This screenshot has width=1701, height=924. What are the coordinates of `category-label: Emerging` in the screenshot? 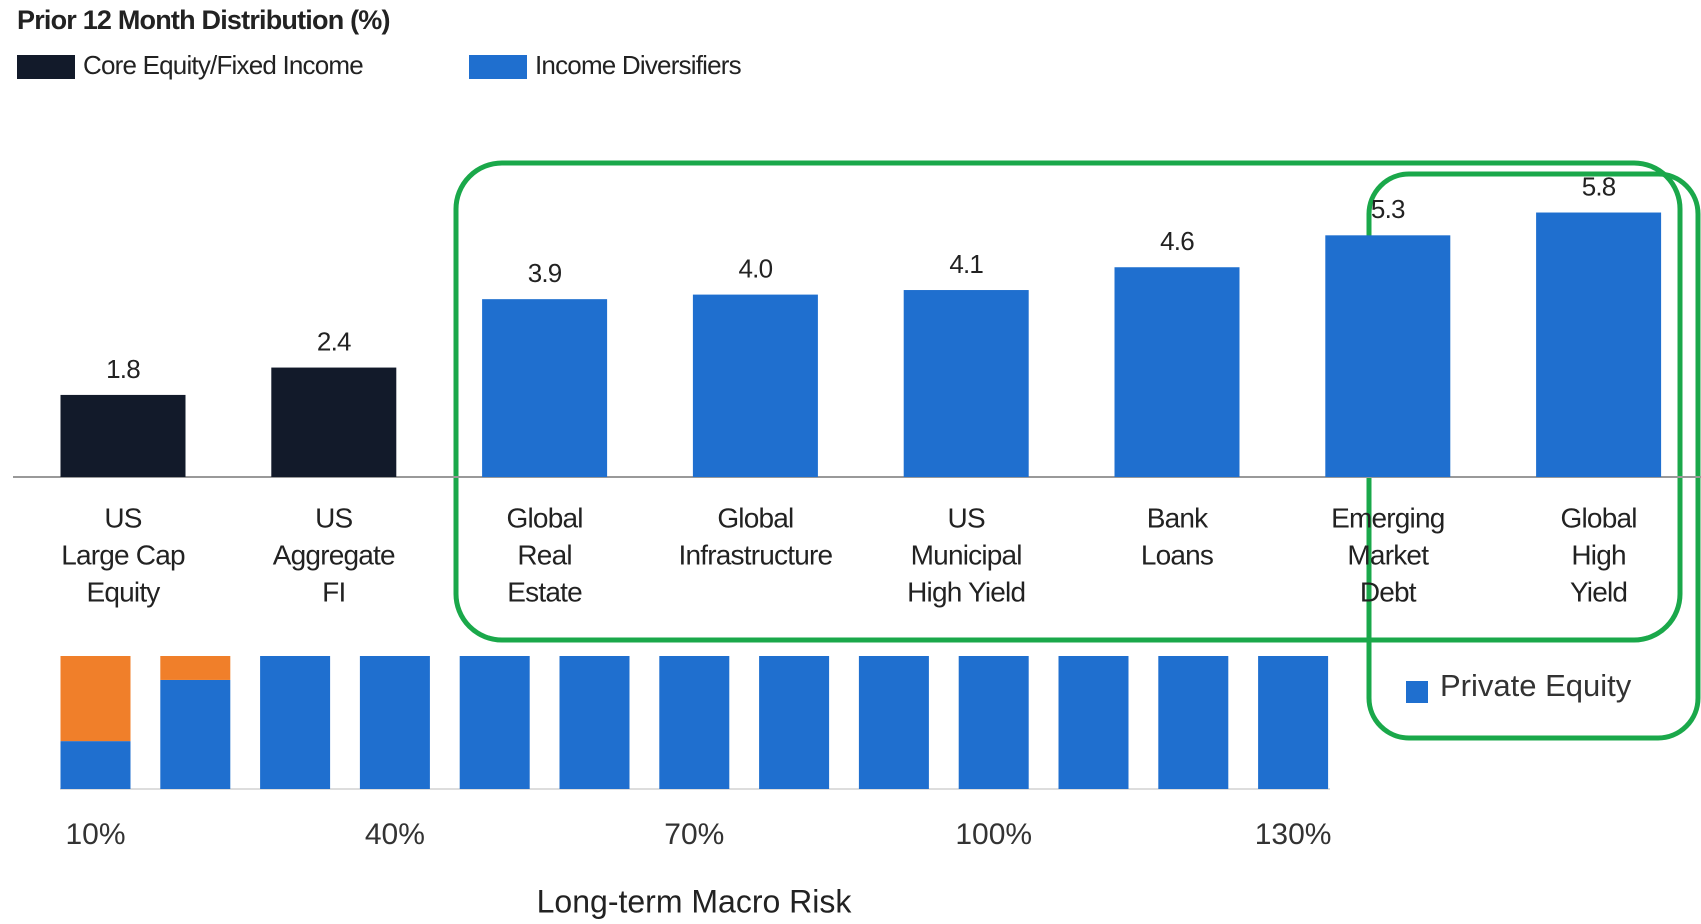 It's located at (1387, 517).